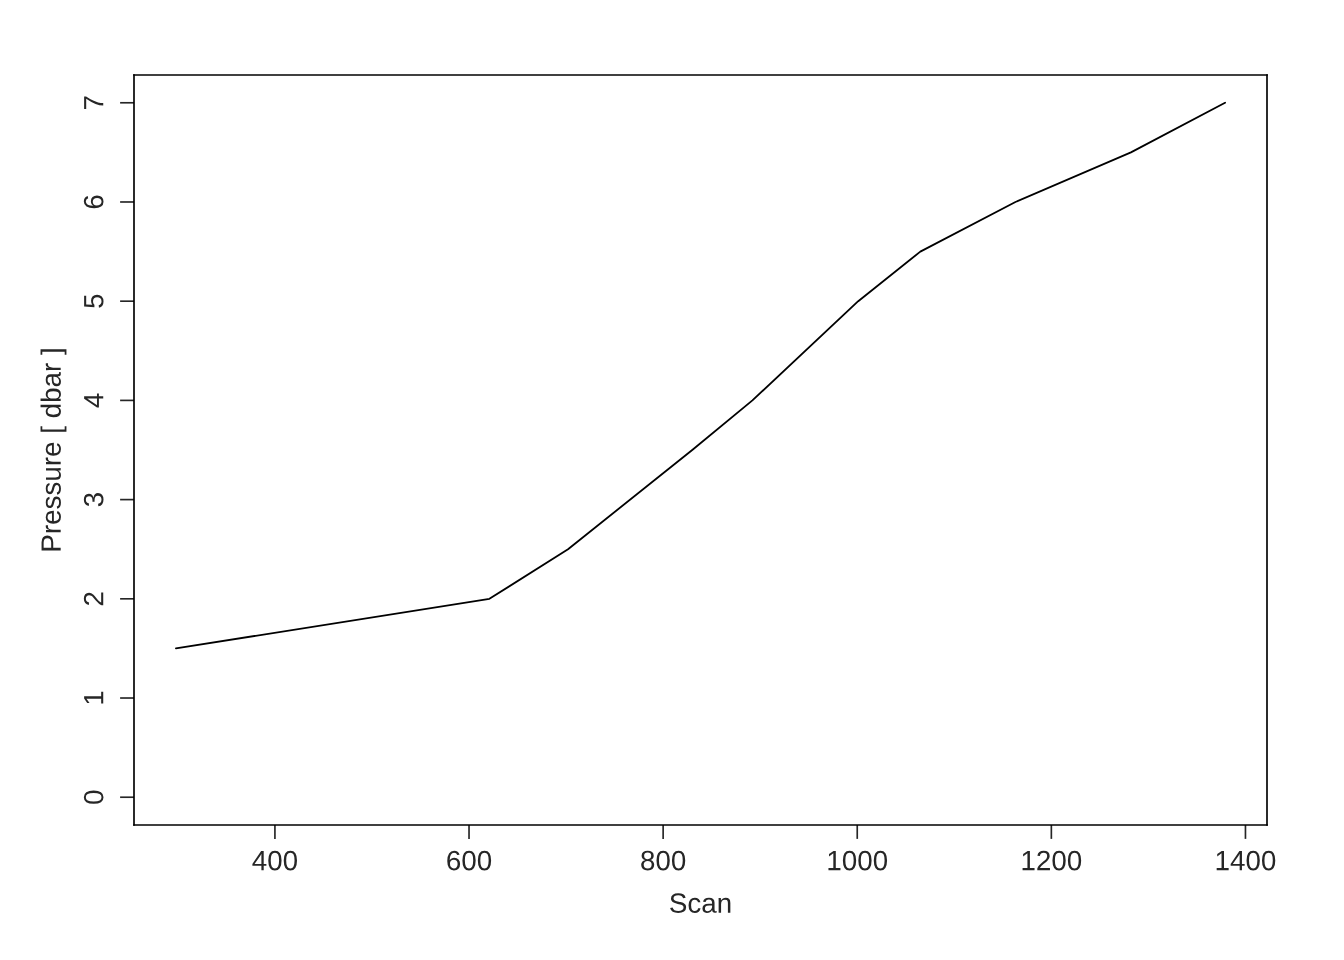 The width and height of the screenshot is (1344, 960). Describe the element at coordinates (93, 202) in the screenshot. I see `y-tick-label: 6` at that location.